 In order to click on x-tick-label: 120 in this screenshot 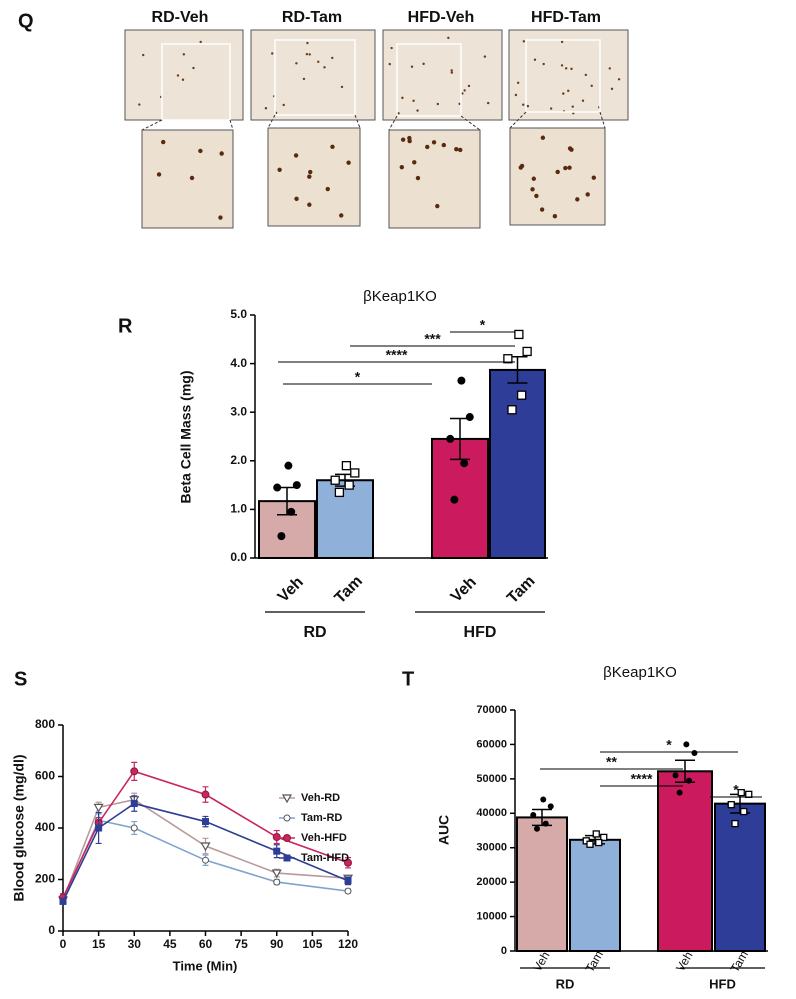, I will do `click(348, 944)`.